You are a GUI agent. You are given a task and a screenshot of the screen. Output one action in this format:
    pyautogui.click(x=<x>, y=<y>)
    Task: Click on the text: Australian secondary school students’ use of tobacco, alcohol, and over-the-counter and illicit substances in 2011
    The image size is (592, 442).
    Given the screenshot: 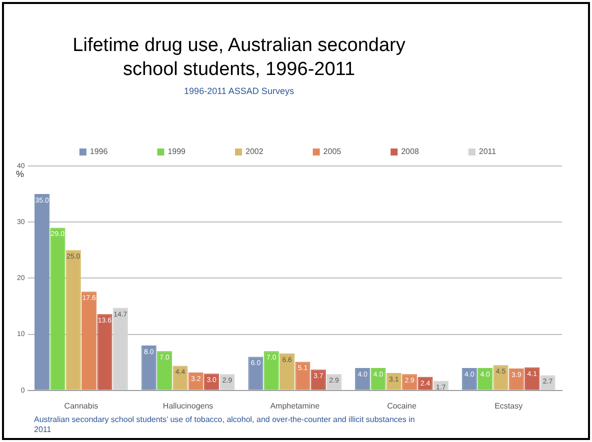 What is the action you would take?
    pyautogui.click(x=225, y=425)
    